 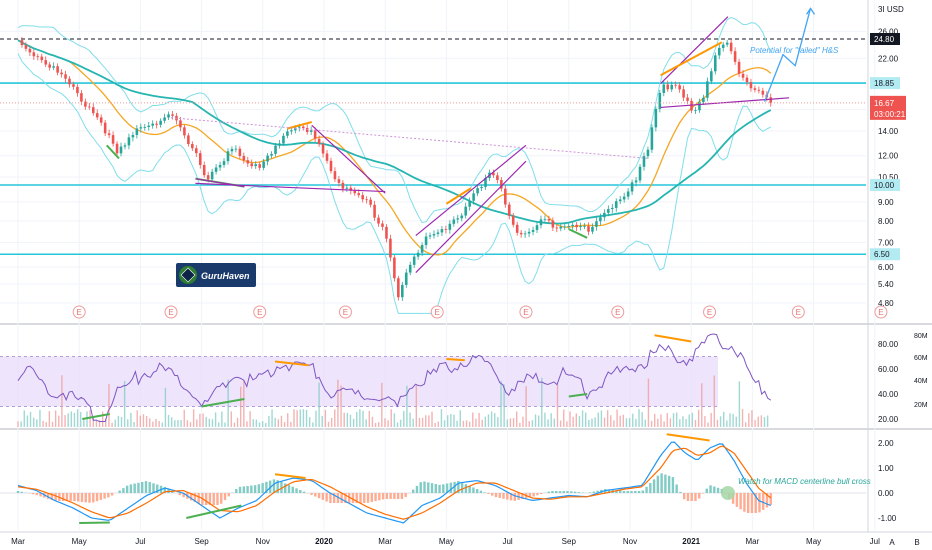 I want to click on time-axis-tick: May, so click(x=446, y=541).